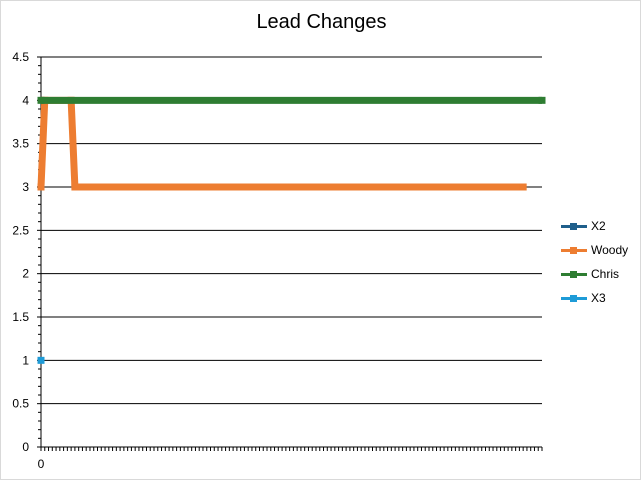  What do you see at coordinates (25, 187) in the screenshot?
I see `y-tick-label: 3` at bounding box center [25, 187].